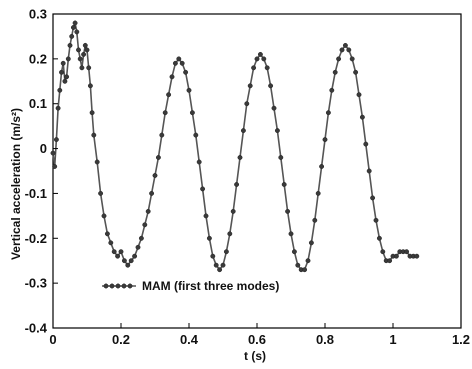 This screenshot has width=472, height=369. I want to click on y-tick-label: -0.4, so click(36, 328).